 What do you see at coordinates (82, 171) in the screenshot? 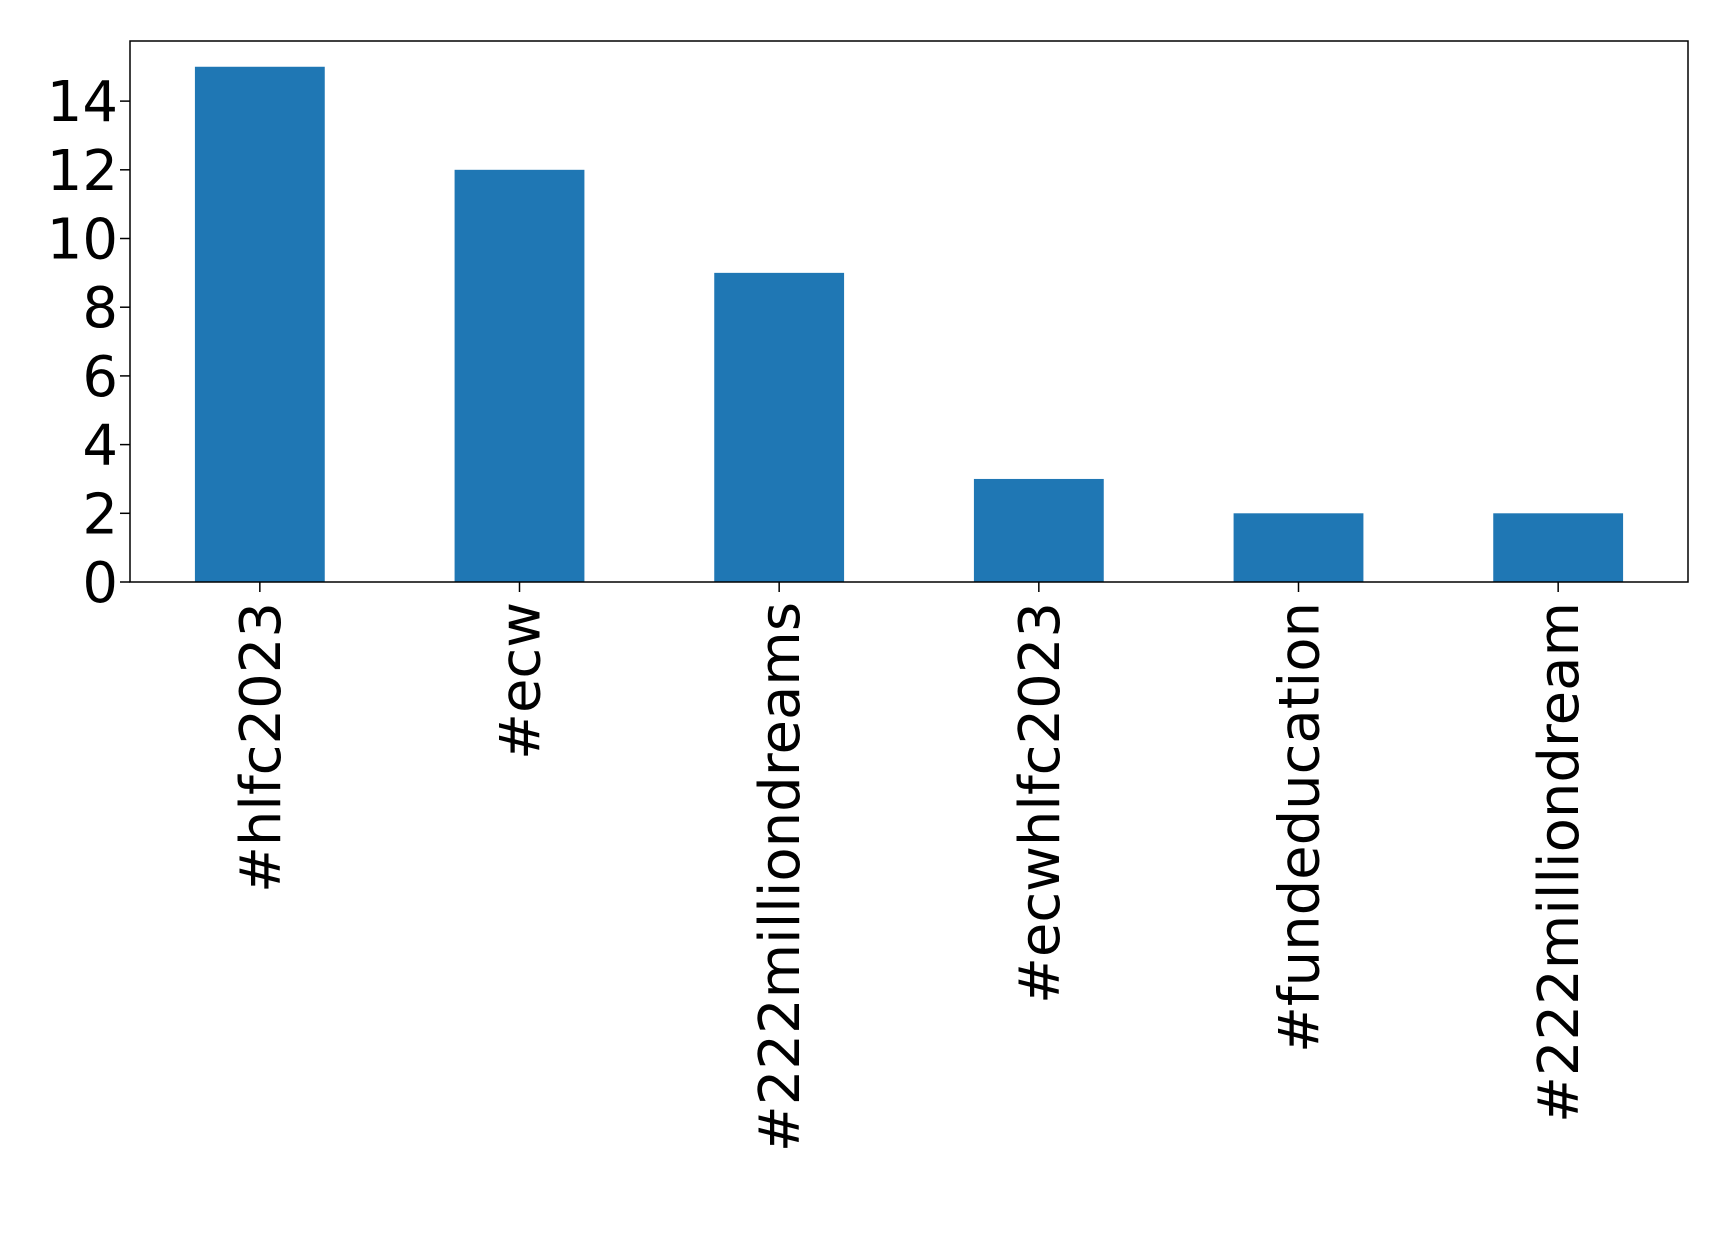
I see `y-tick-label: 12` at bounding box center [82, 171].